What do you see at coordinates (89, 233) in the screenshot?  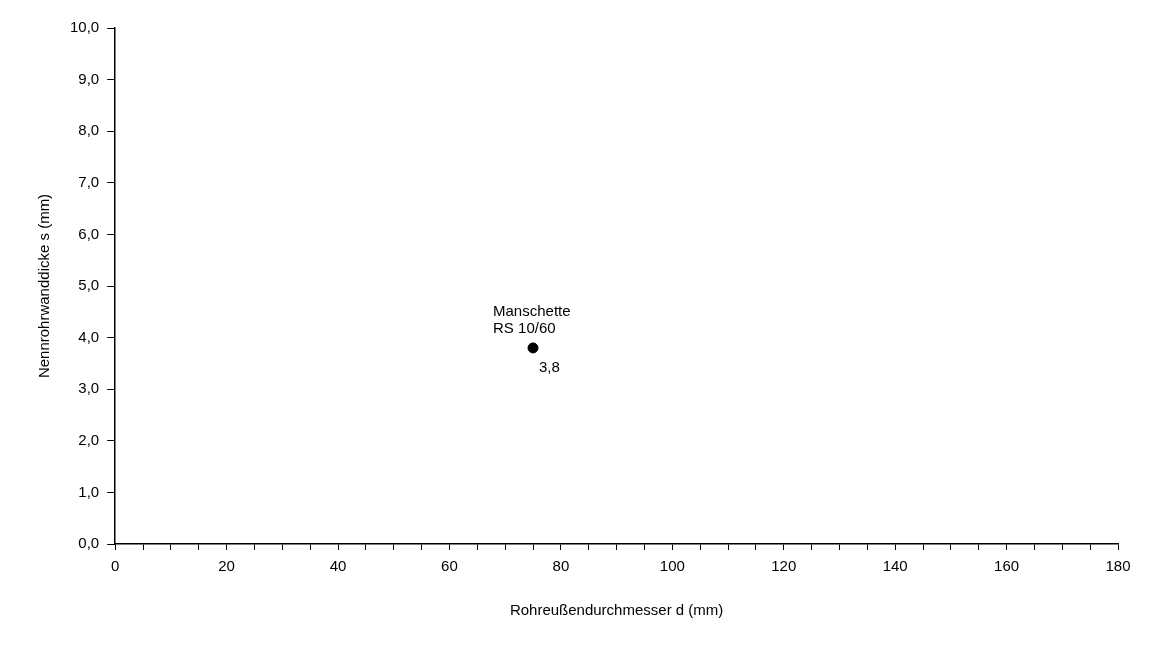 I see `y-tick-label: 6,0` at bounding box center [89, 233].